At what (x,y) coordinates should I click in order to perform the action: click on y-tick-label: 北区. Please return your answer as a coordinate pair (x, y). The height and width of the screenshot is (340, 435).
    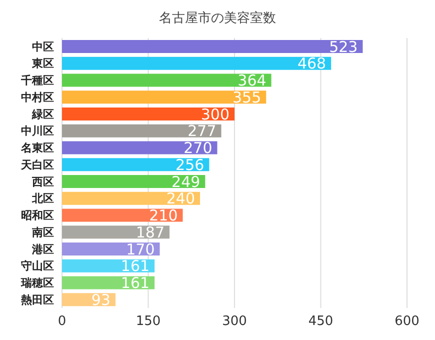
    Looking at the image, I should click on (42, 199).